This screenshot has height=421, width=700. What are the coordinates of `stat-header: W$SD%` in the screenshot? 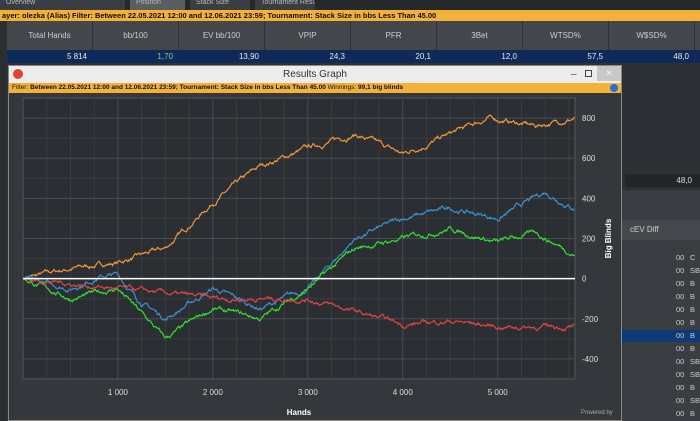 It's located at (652, 35).